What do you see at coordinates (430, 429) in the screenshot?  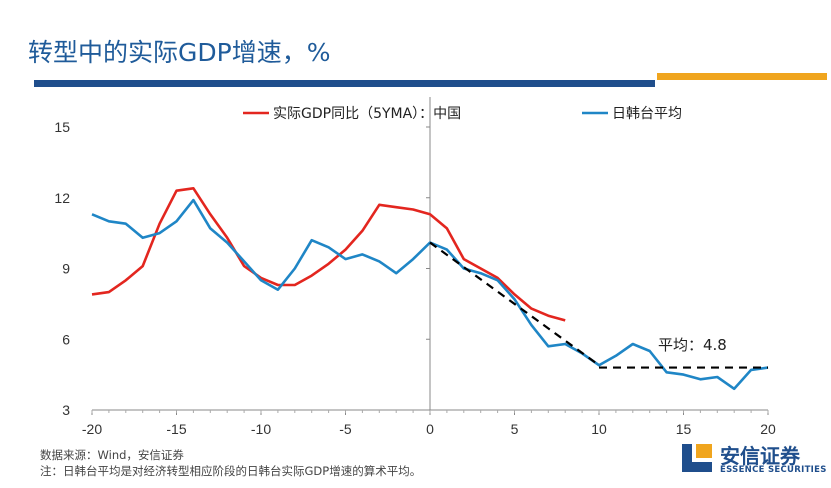 I see `x-tick-label: 0` at bounding box center [430, 429].